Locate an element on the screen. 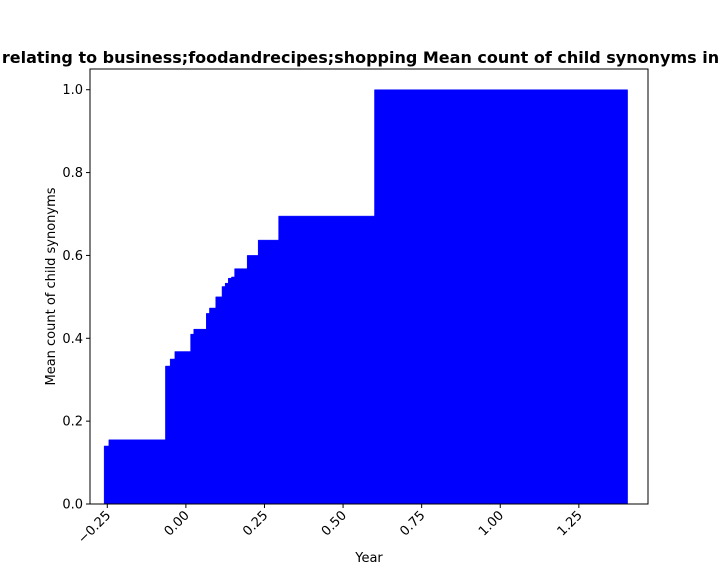 The width and height of the screenshot is (720, 580). x-tick-label: 1.00 is located at coordinates (491, 523).